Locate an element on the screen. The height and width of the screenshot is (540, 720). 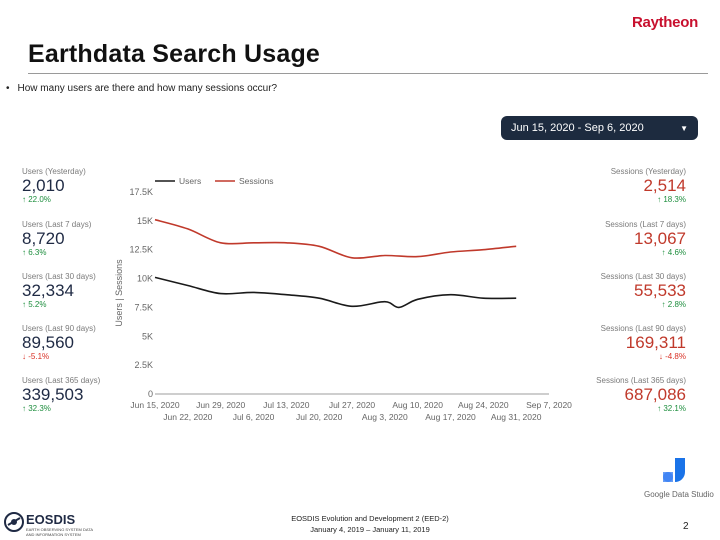
google-data-studio-label: Google Data Studio is located at coordinates (679, 494).